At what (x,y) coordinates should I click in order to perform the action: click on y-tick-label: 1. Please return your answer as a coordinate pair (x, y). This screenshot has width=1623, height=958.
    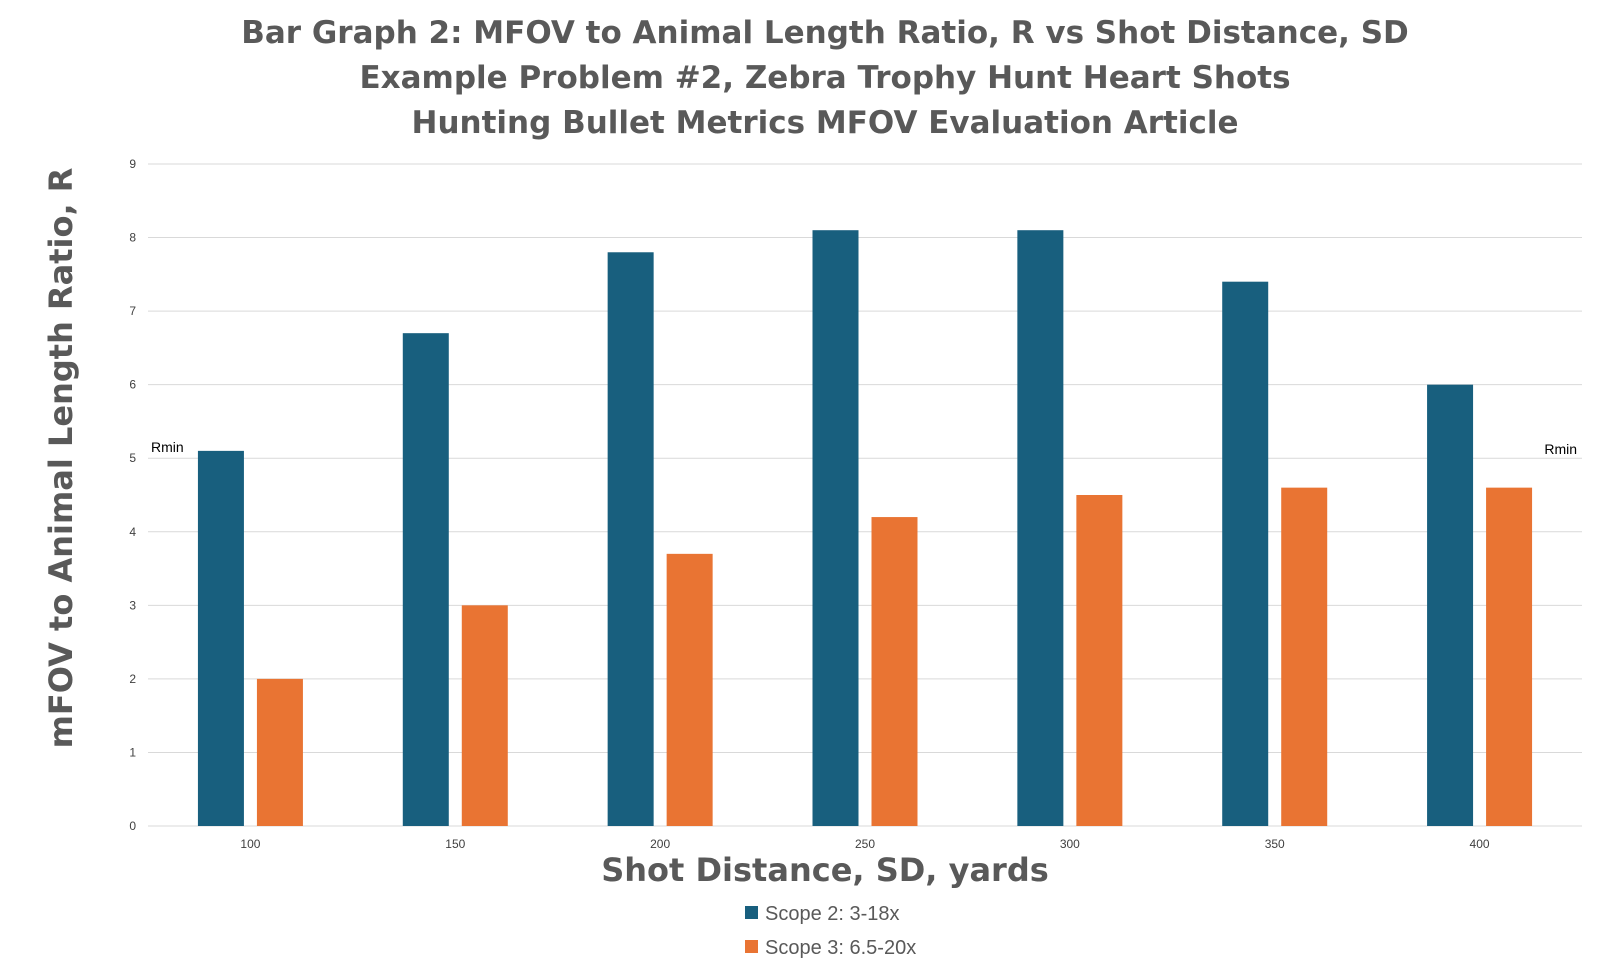
    Looking at the image, I should click on (132, 752).